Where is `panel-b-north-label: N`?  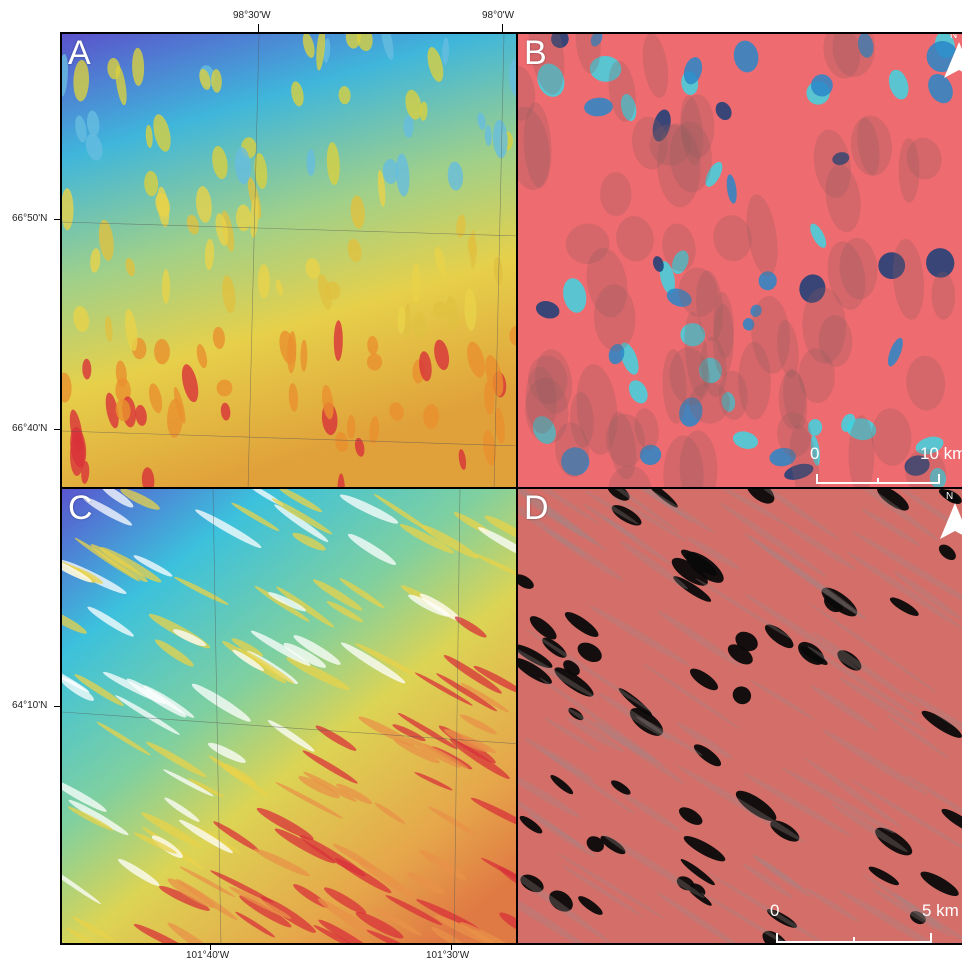 panel-b-north-label: N is located at coordinates (954, 36).